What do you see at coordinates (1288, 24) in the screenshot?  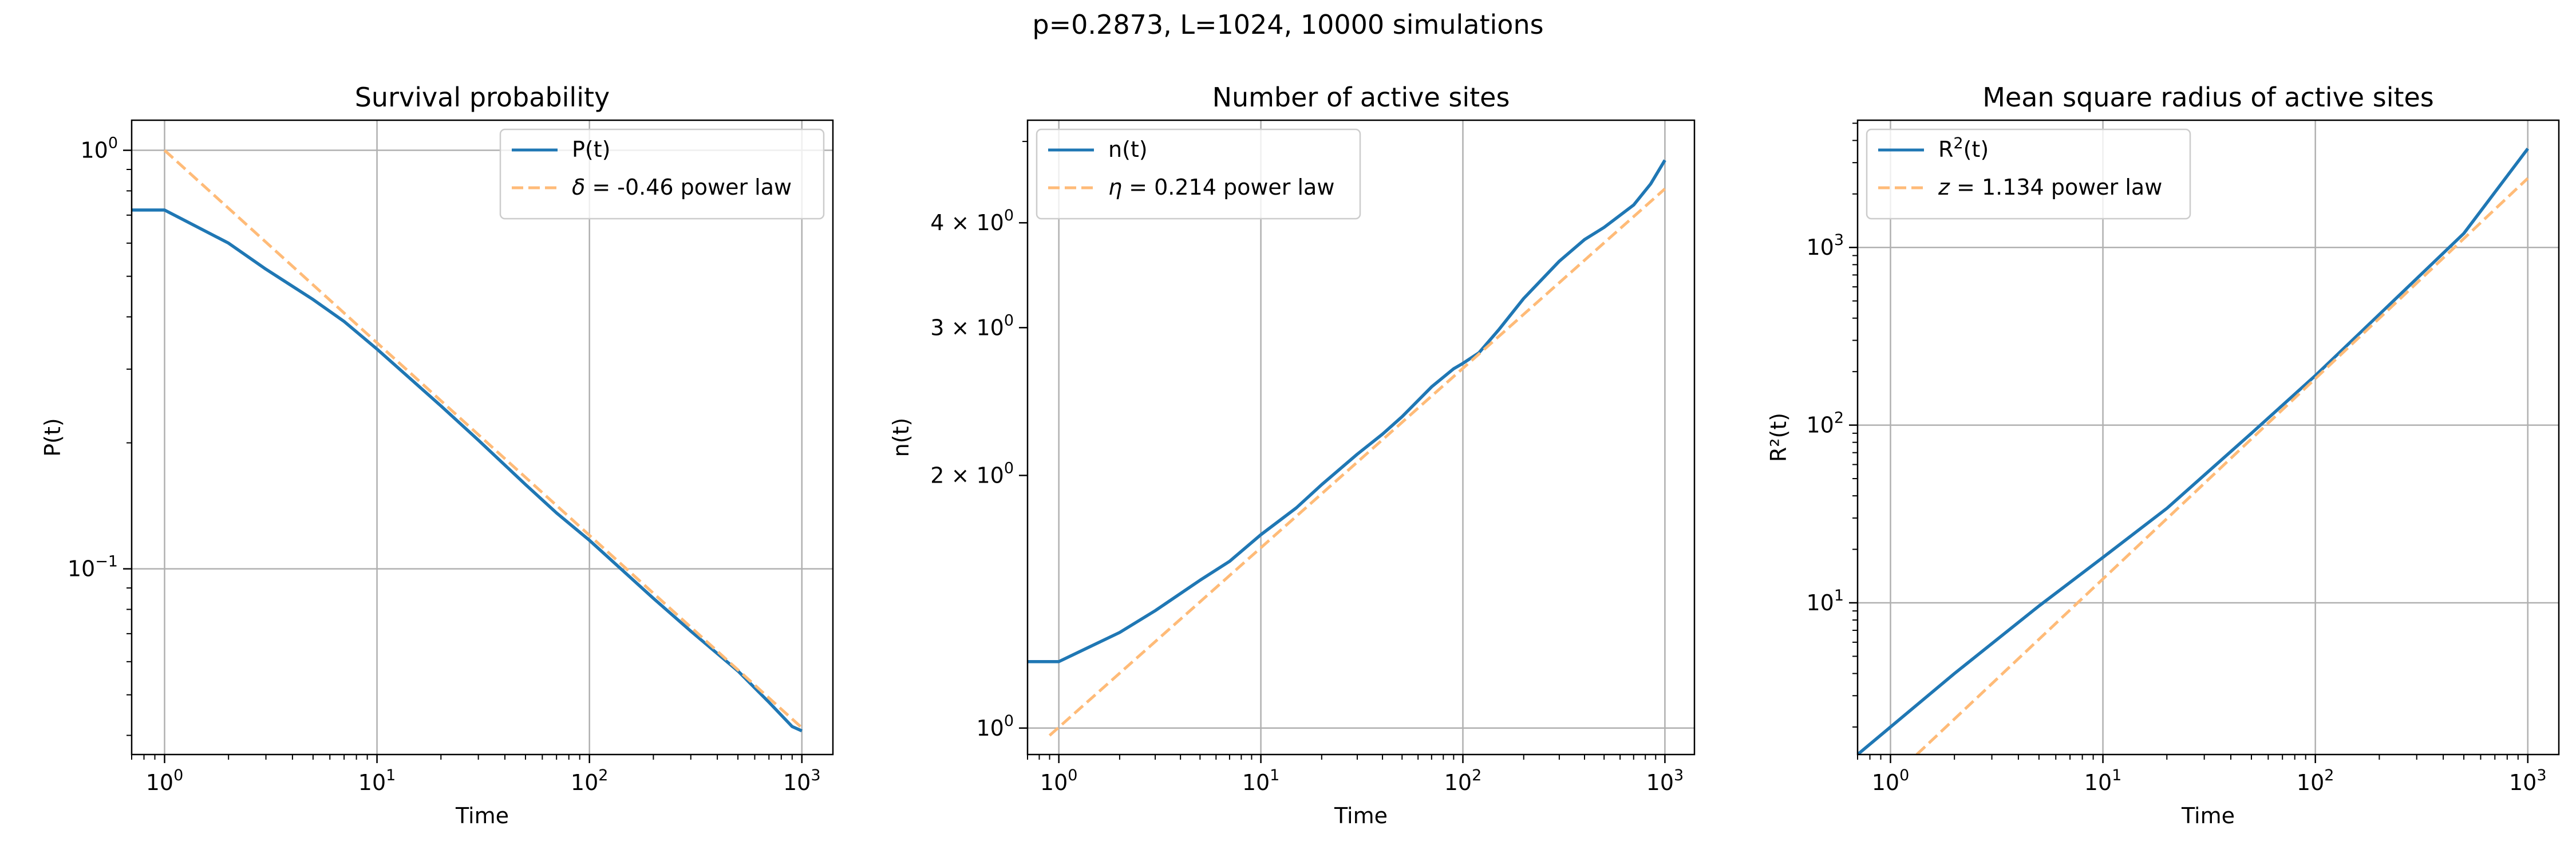 I see `figure-suptitle: p=0.2873, L=1024, 10000 simulations` at bounding box center [1288, 24].